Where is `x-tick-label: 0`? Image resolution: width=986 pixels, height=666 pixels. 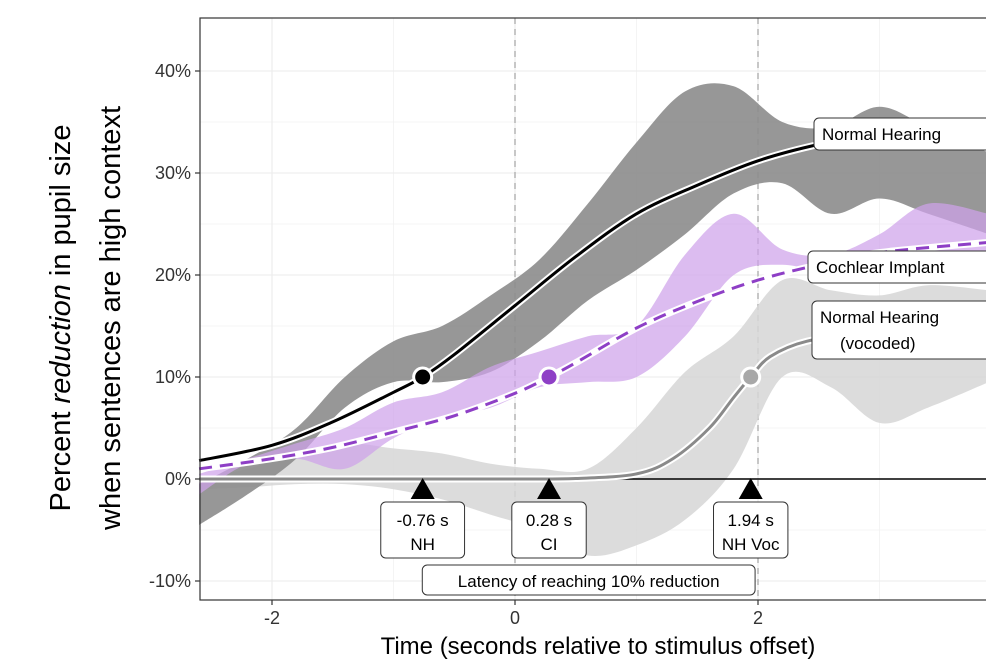
x-tick-label: 0 is located at coordinates (515, 618).